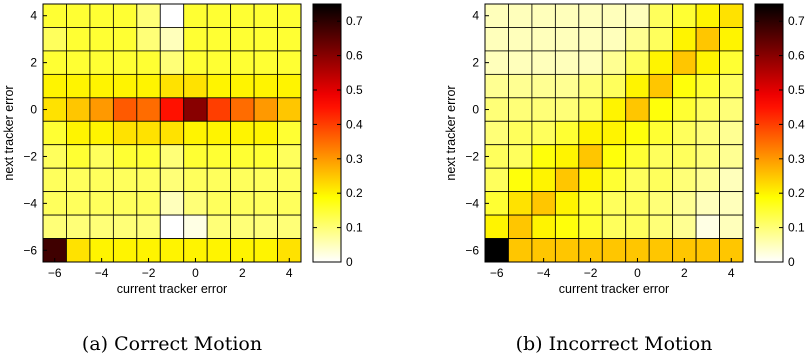 The height and width of the screenshot is (360, 805). I want to click on x-tick-label: 0, so click(195, 273).